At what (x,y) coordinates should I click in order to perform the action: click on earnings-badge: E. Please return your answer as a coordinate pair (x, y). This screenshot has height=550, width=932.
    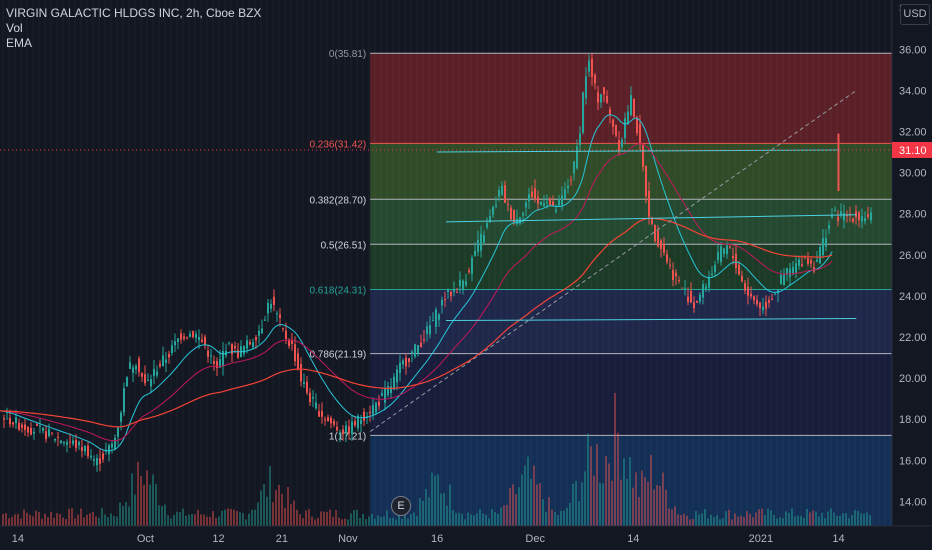
    Looking at the image, I should click on (401, 506).